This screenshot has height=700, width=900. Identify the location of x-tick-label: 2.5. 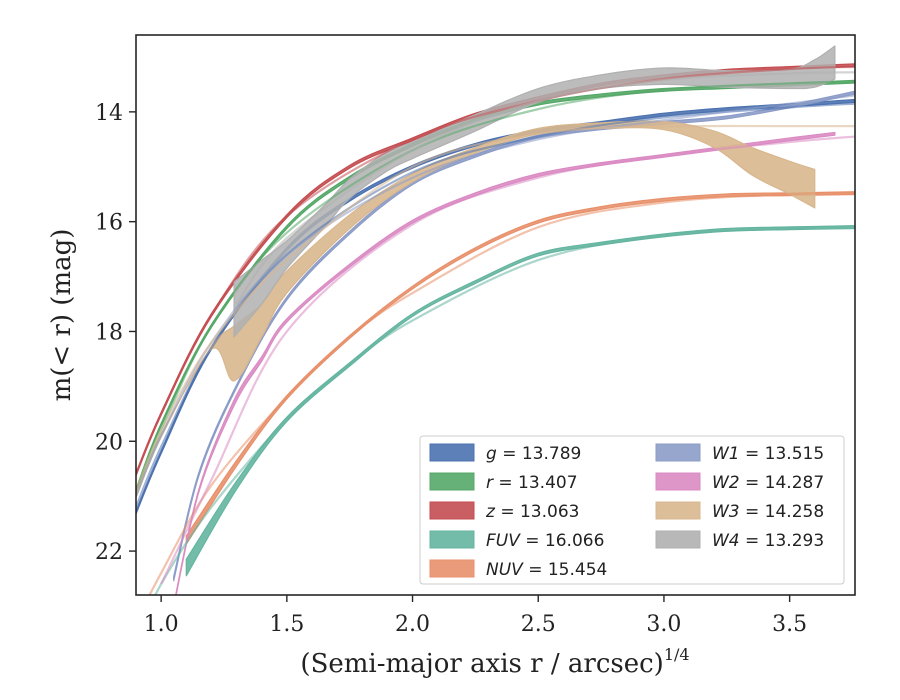
(538, 624).